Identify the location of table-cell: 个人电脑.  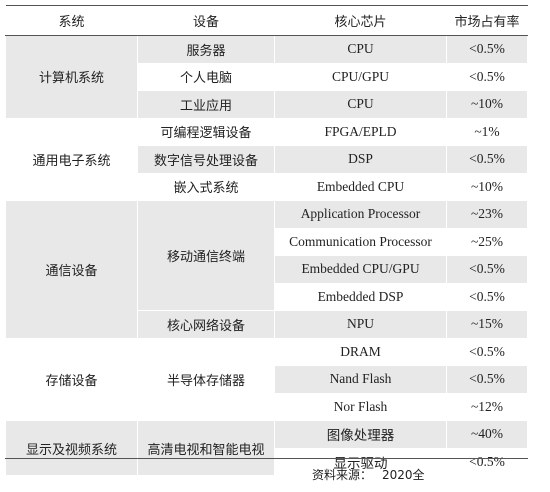
(206, 76).